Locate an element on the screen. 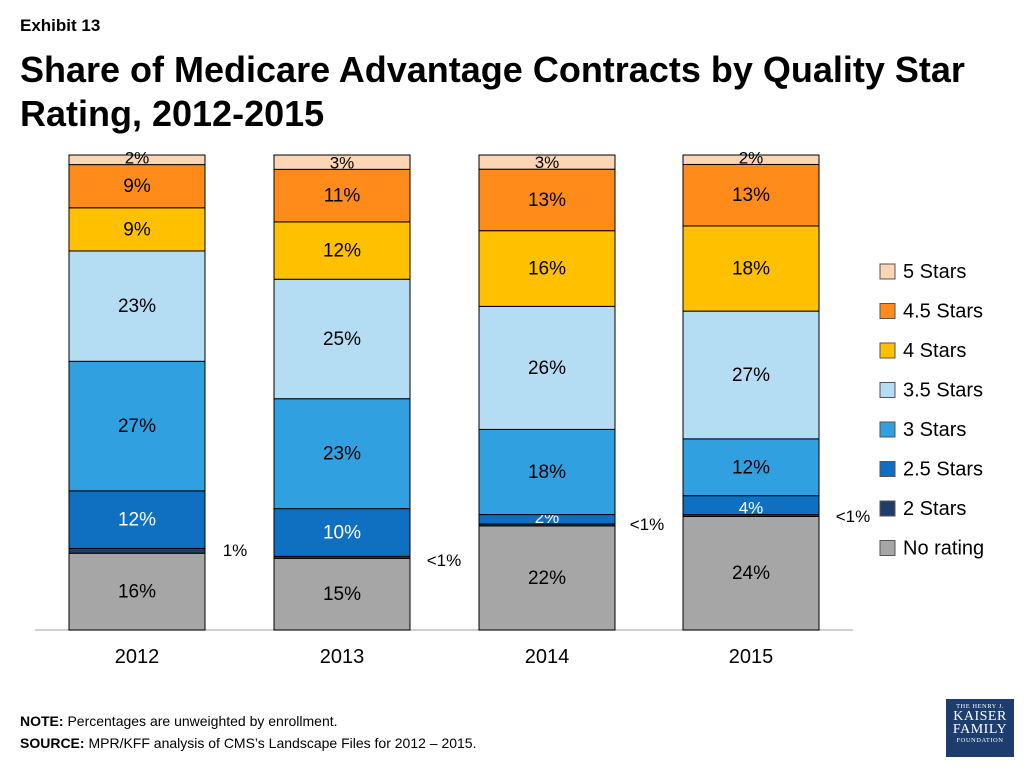  bar-2-5-stars-2012 is located at coordinates (137, 519).